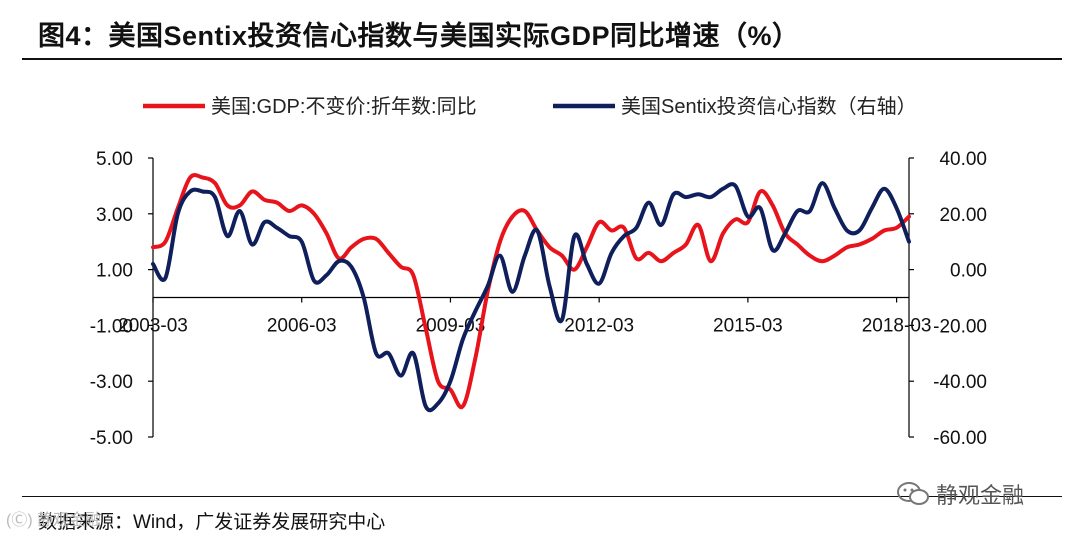 The height and width of the screenshot is (544, 1080). Describe the element at coordinates (960, 438) in the screenshot. I see `y-right-tick-label: -60.00` at that location.